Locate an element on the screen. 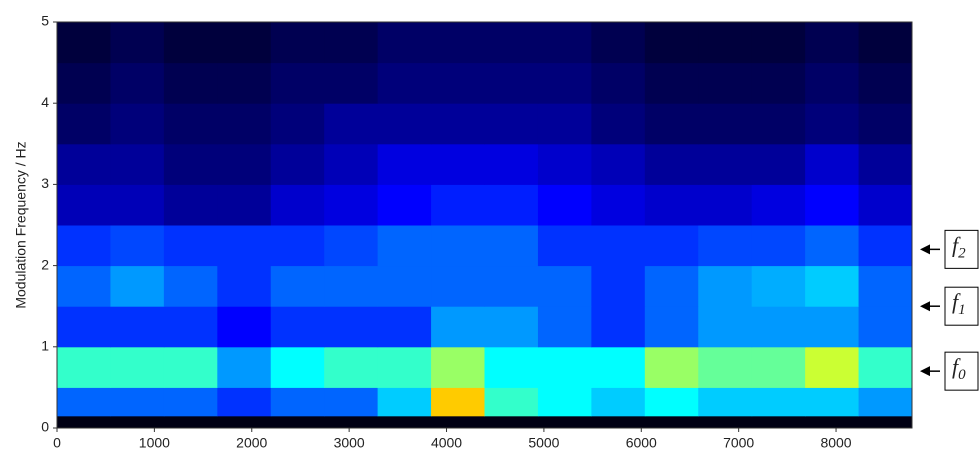 The image size is (980, 457). annotation-label: f0 is located at coordinates (959, 368).